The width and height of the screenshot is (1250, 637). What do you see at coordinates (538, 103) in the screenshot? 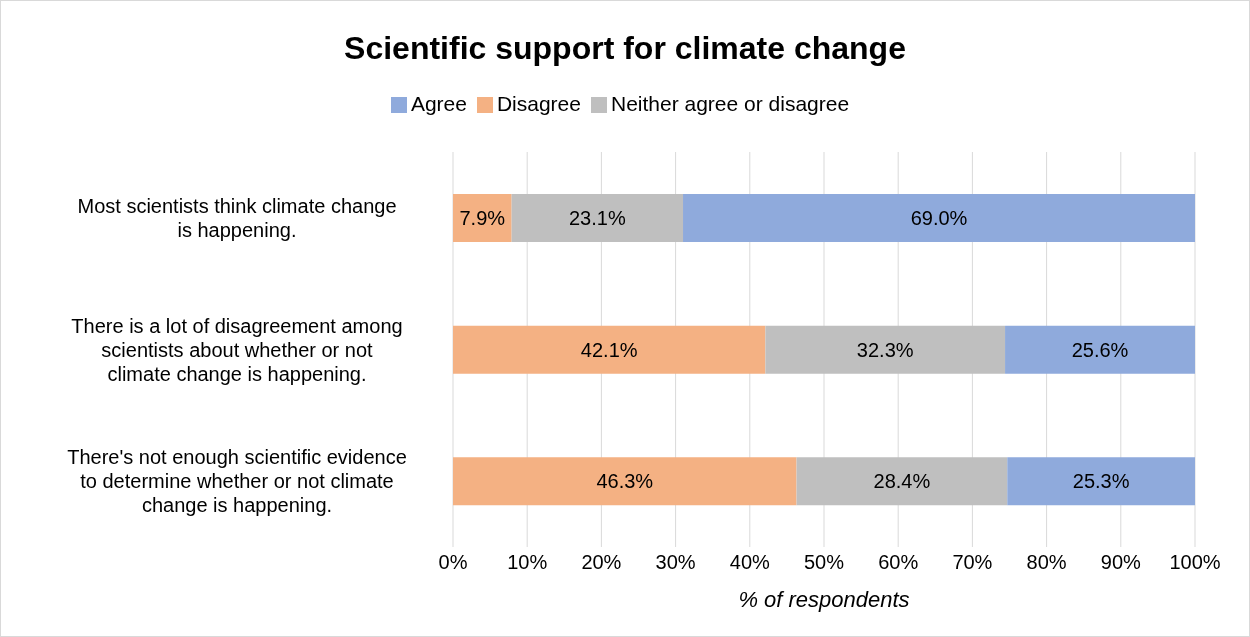
I see `legend-label: Disagree` at bounding box center [538, 103].